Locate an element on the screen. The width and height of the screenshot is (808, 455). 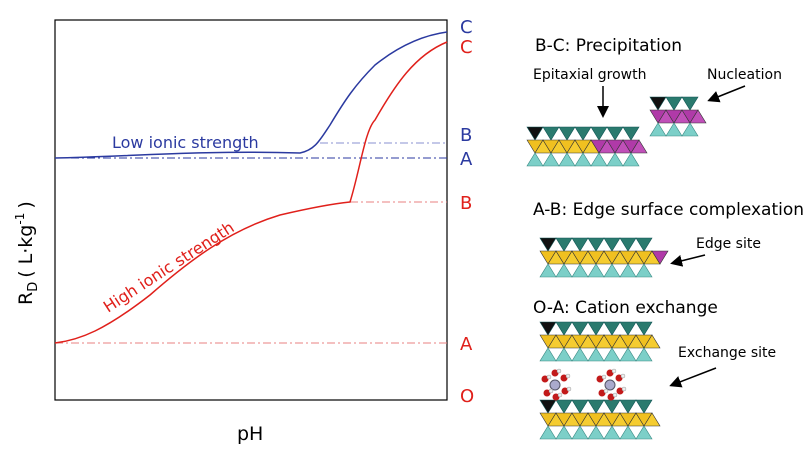
low-curve is located at coordinates (251, 95).